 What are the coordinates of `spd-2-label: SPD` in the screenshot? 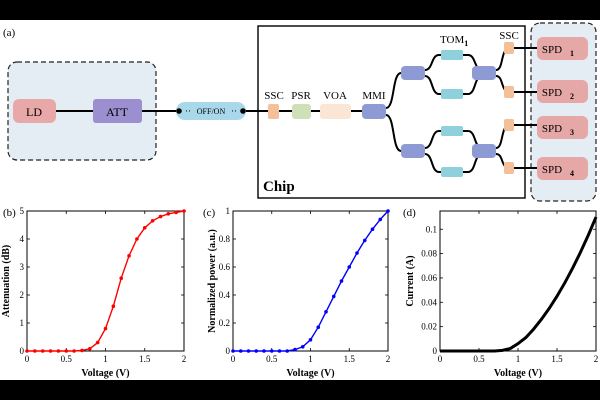 It's located at (552, 93).